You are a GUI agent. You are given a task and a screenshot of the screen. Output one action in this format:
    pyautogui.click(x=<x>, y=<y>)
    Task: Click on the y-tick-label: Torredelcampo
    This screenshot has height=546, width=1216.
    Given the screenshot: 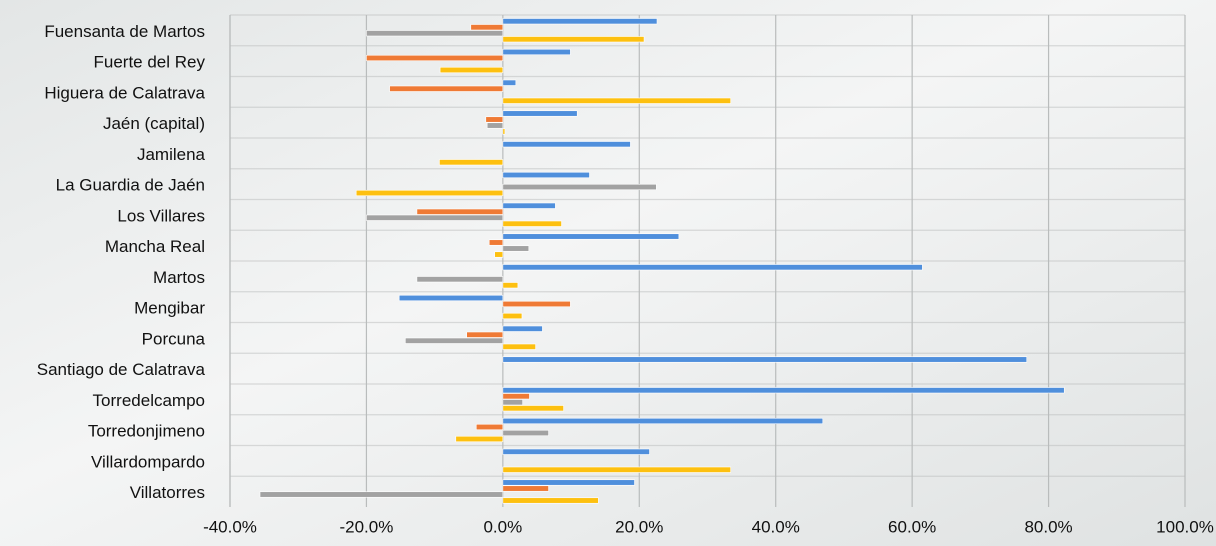 What is the action you would take?
    pyautogui.click(x=149, y=400)
    